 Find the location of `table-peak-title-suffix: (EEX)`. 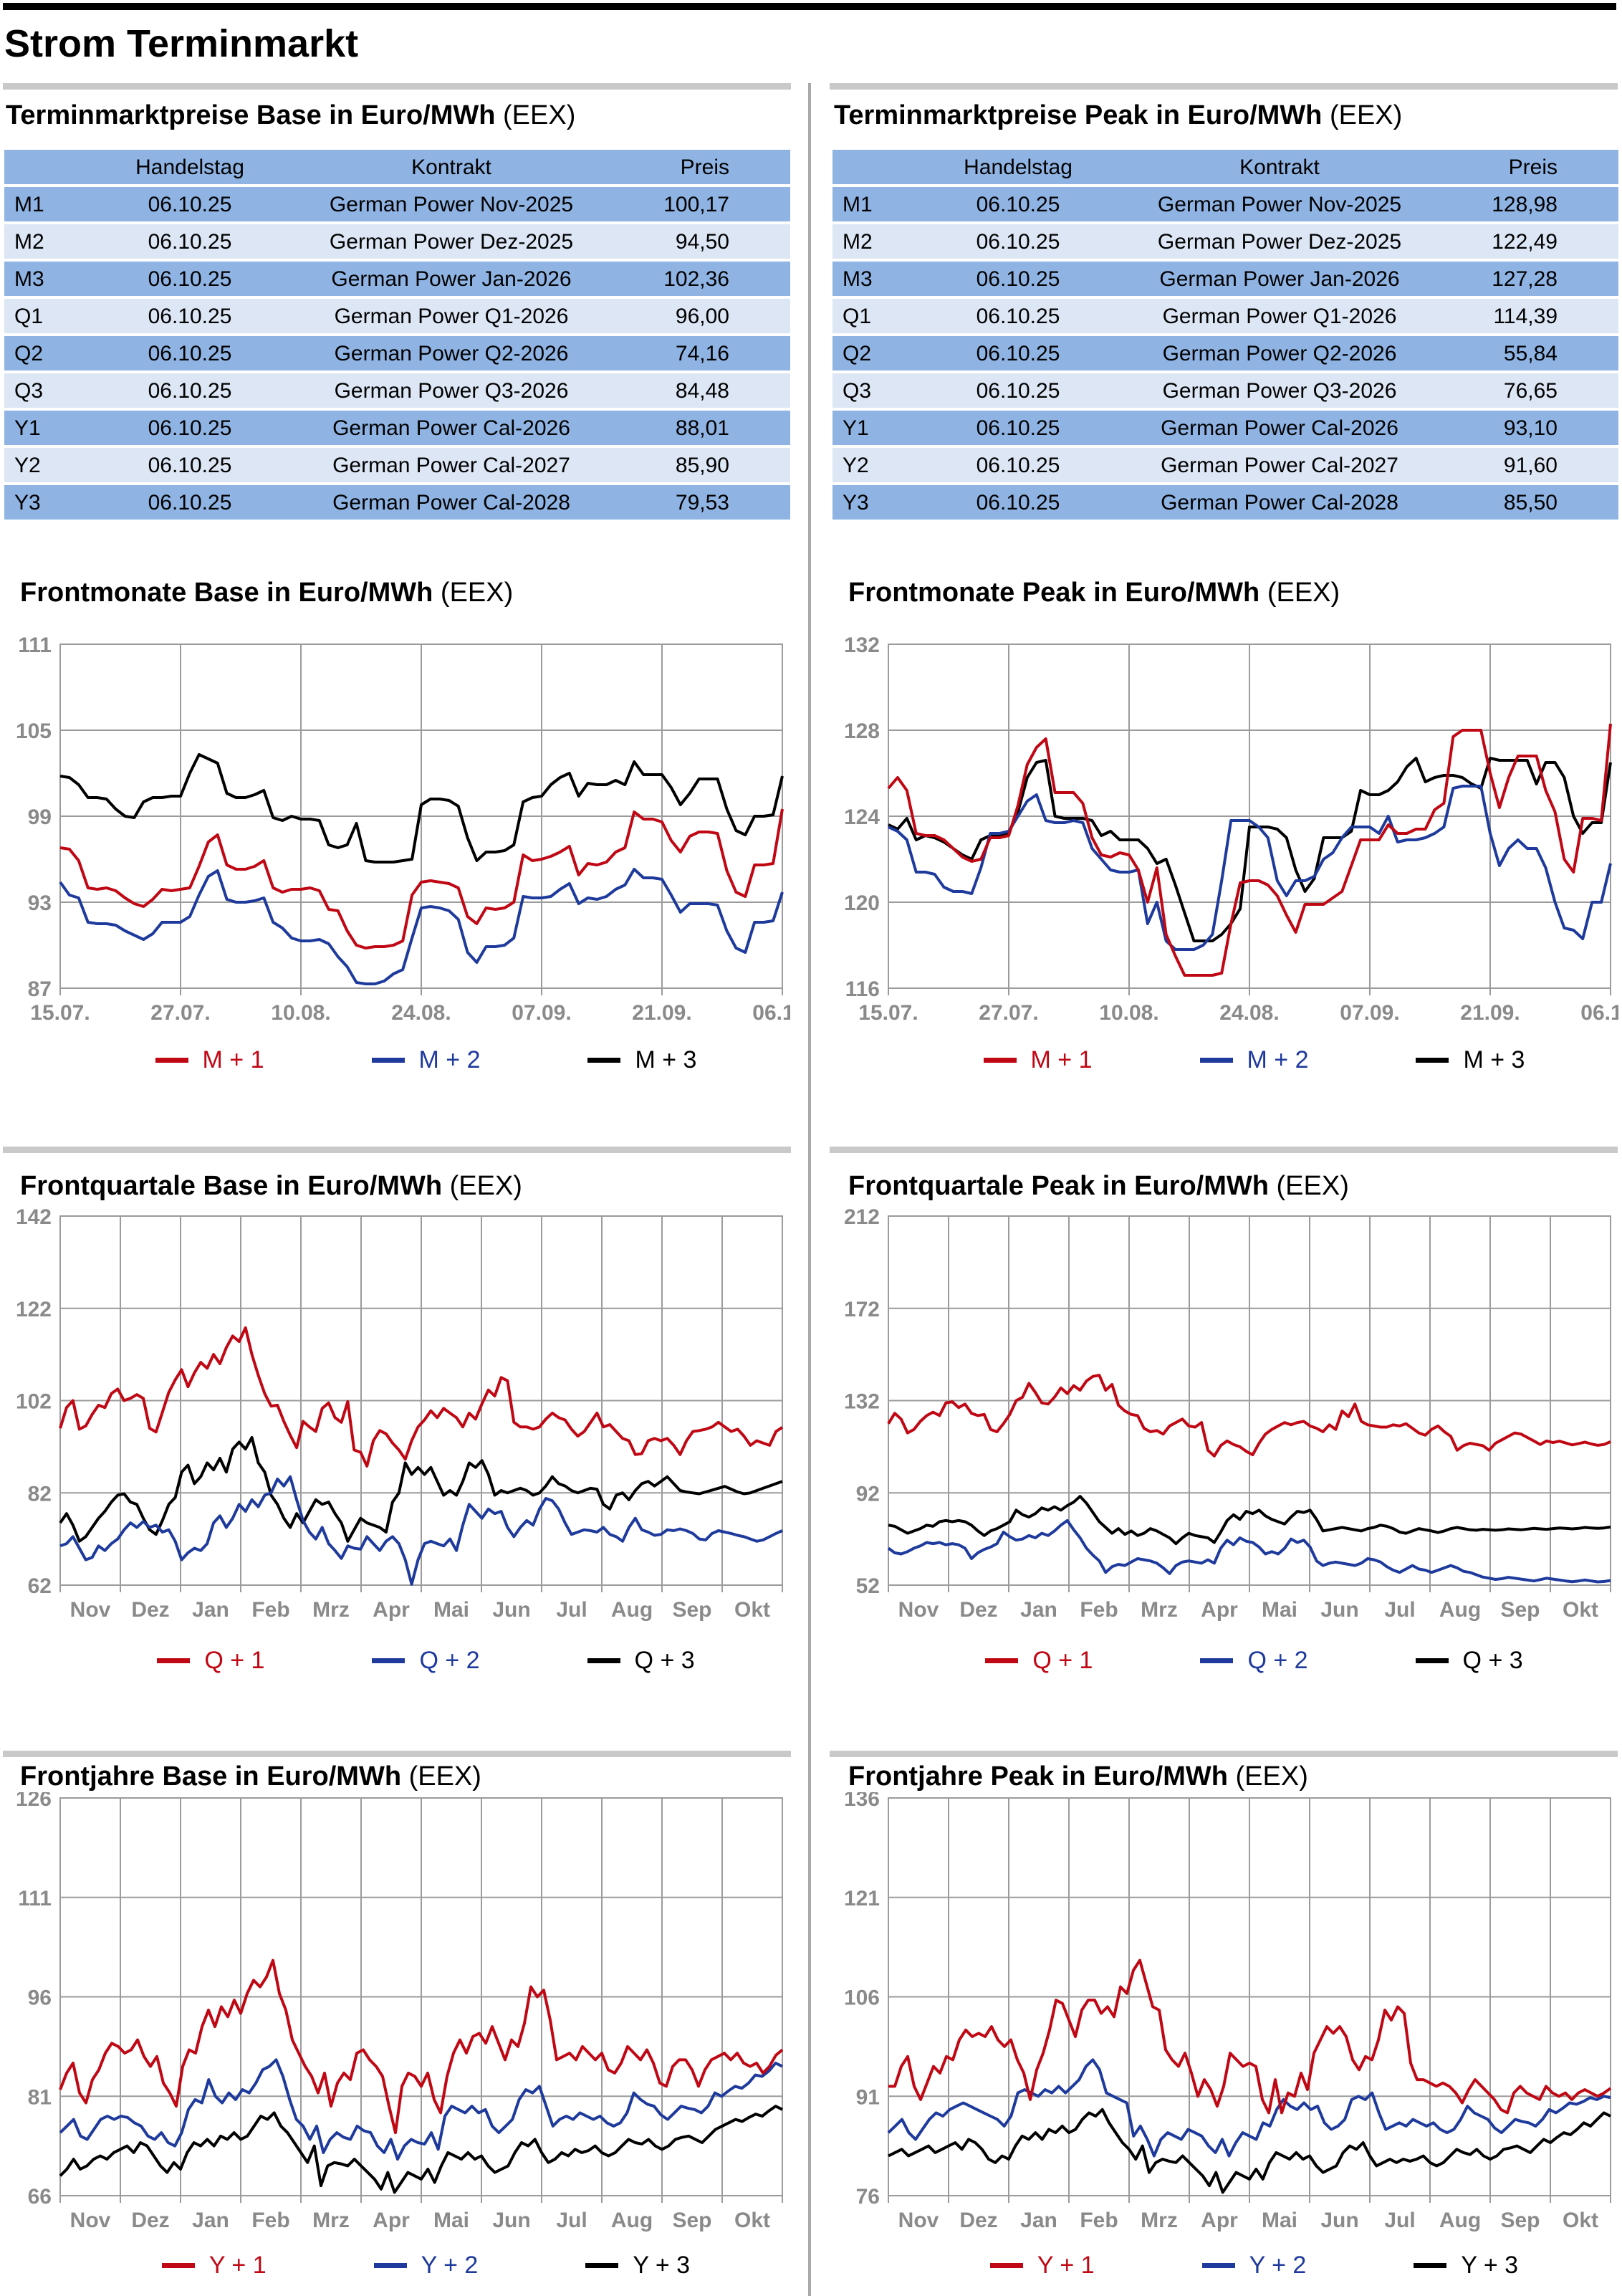

table-peak-title-suffix: (EEX) is located at coordinates (1366, 115).